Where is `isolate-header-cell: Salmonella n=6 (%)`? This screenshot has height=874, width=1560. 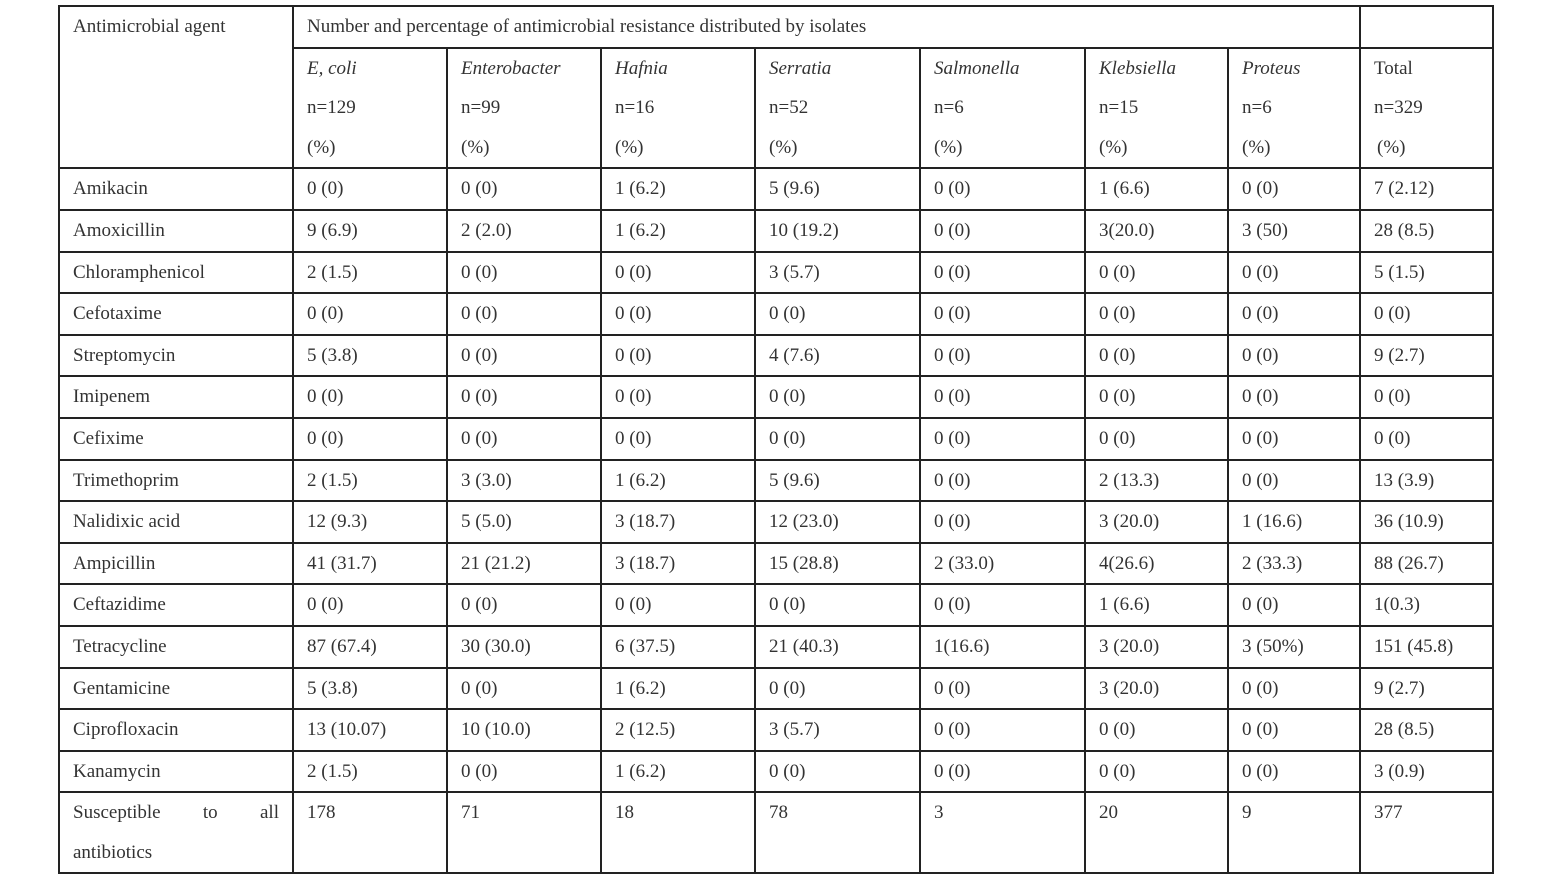 isolate-header-cell: Salmonella n=6 (%) is located at coordinates (1002, 108).